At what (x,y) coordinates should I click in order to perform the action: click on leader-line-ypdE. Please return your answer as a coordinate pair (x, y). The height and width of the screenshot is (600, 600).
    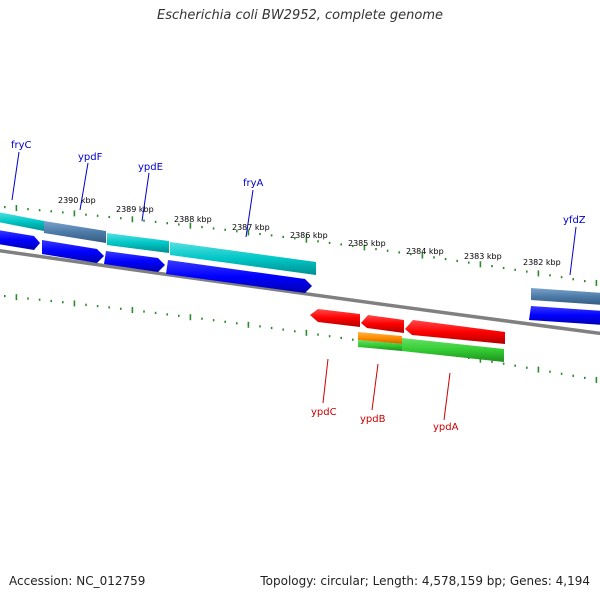
    Looking at the image, I should click on (145, 197).